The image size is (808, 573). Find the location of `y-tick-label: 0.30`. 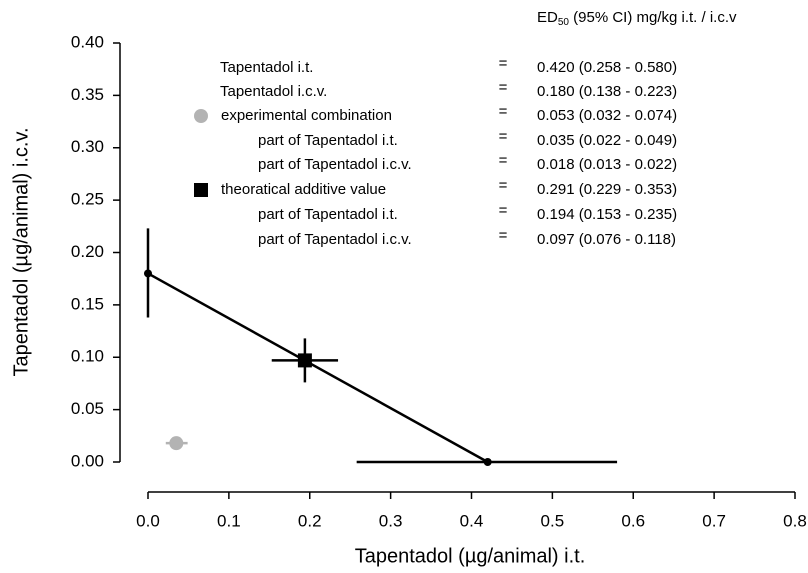

y-tick-label: 0.30 is located at coordinates (87, 146).